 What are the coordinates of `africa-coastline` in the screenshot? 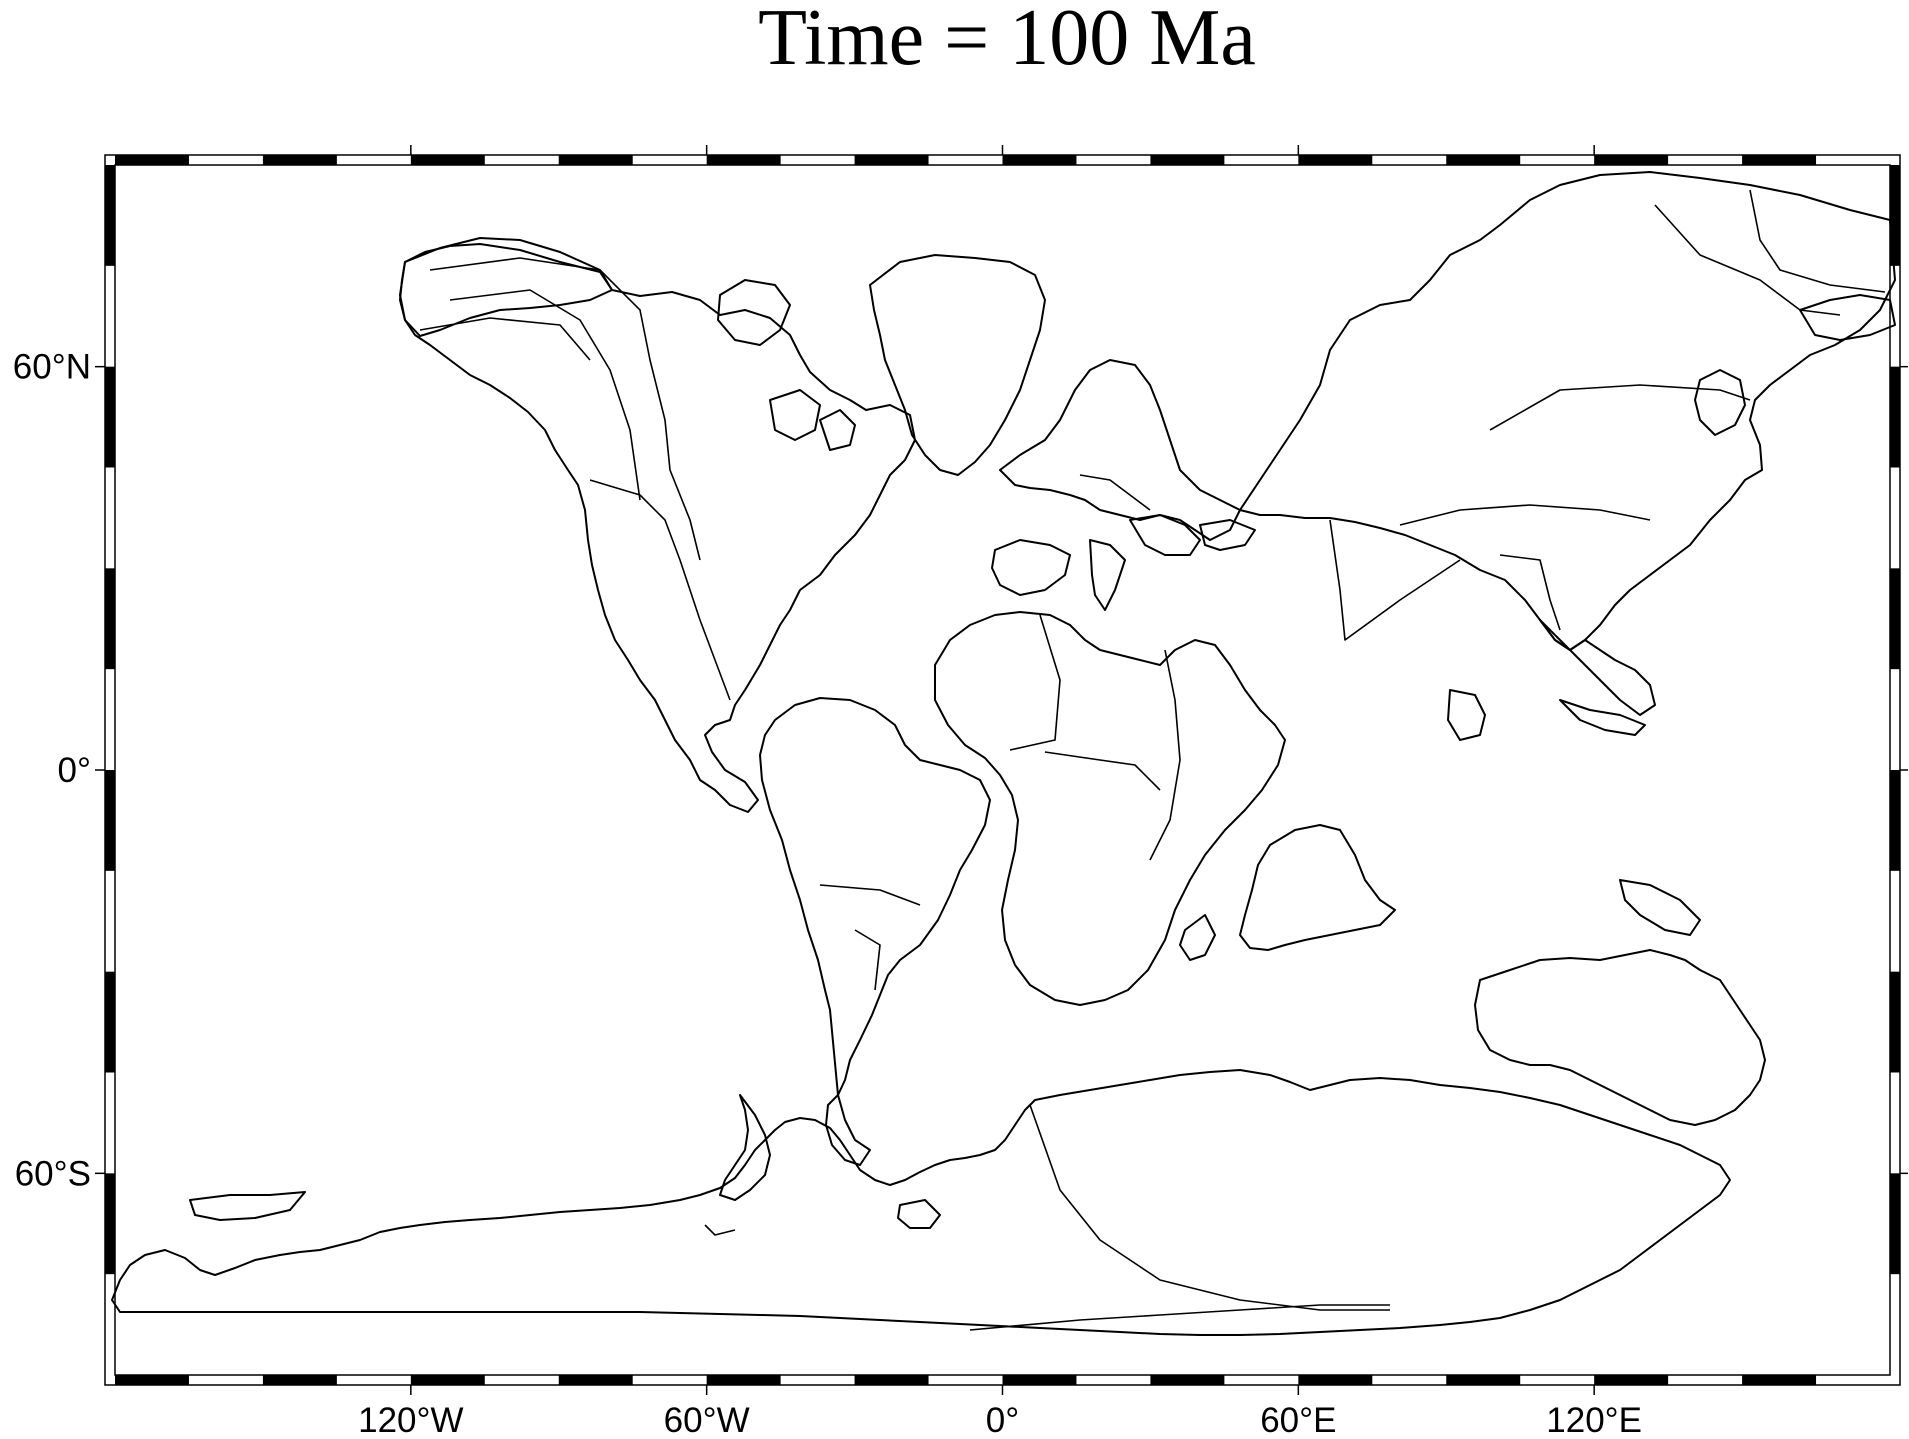 It's located at (1110, 808).